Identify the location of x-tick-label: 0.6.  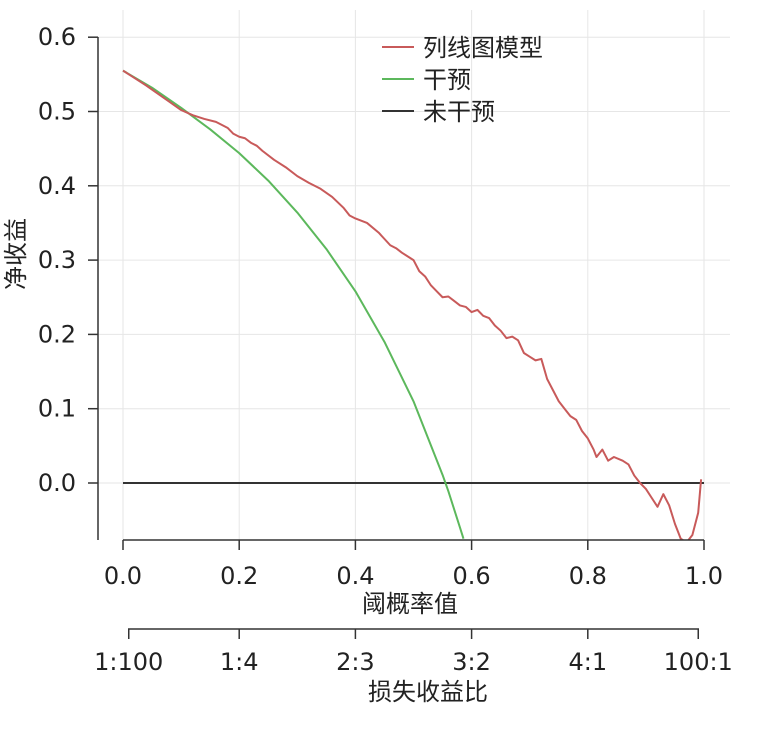
(472, 576).